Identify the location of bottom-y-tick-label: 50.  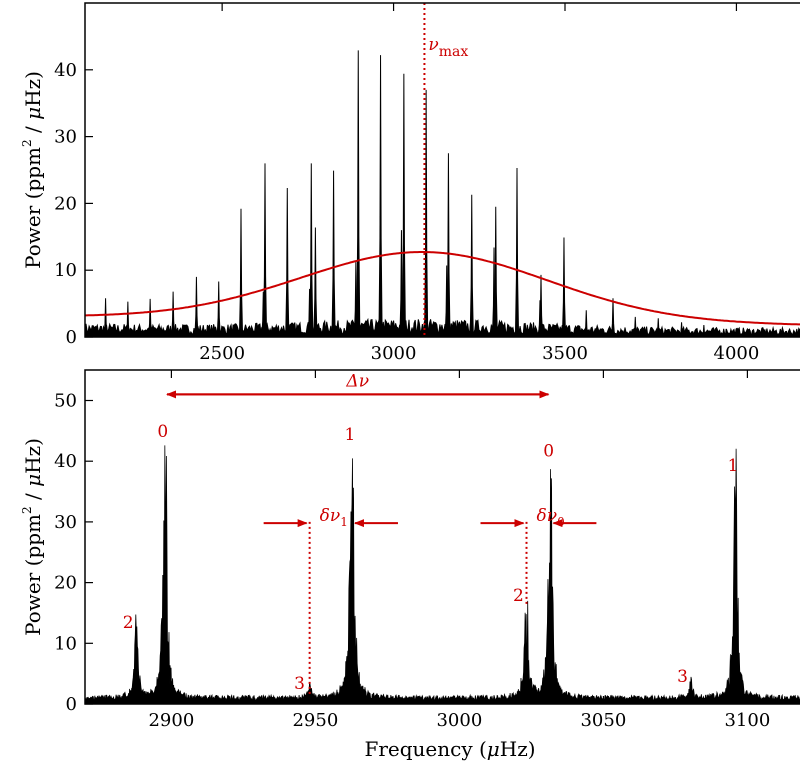
(65, 401).